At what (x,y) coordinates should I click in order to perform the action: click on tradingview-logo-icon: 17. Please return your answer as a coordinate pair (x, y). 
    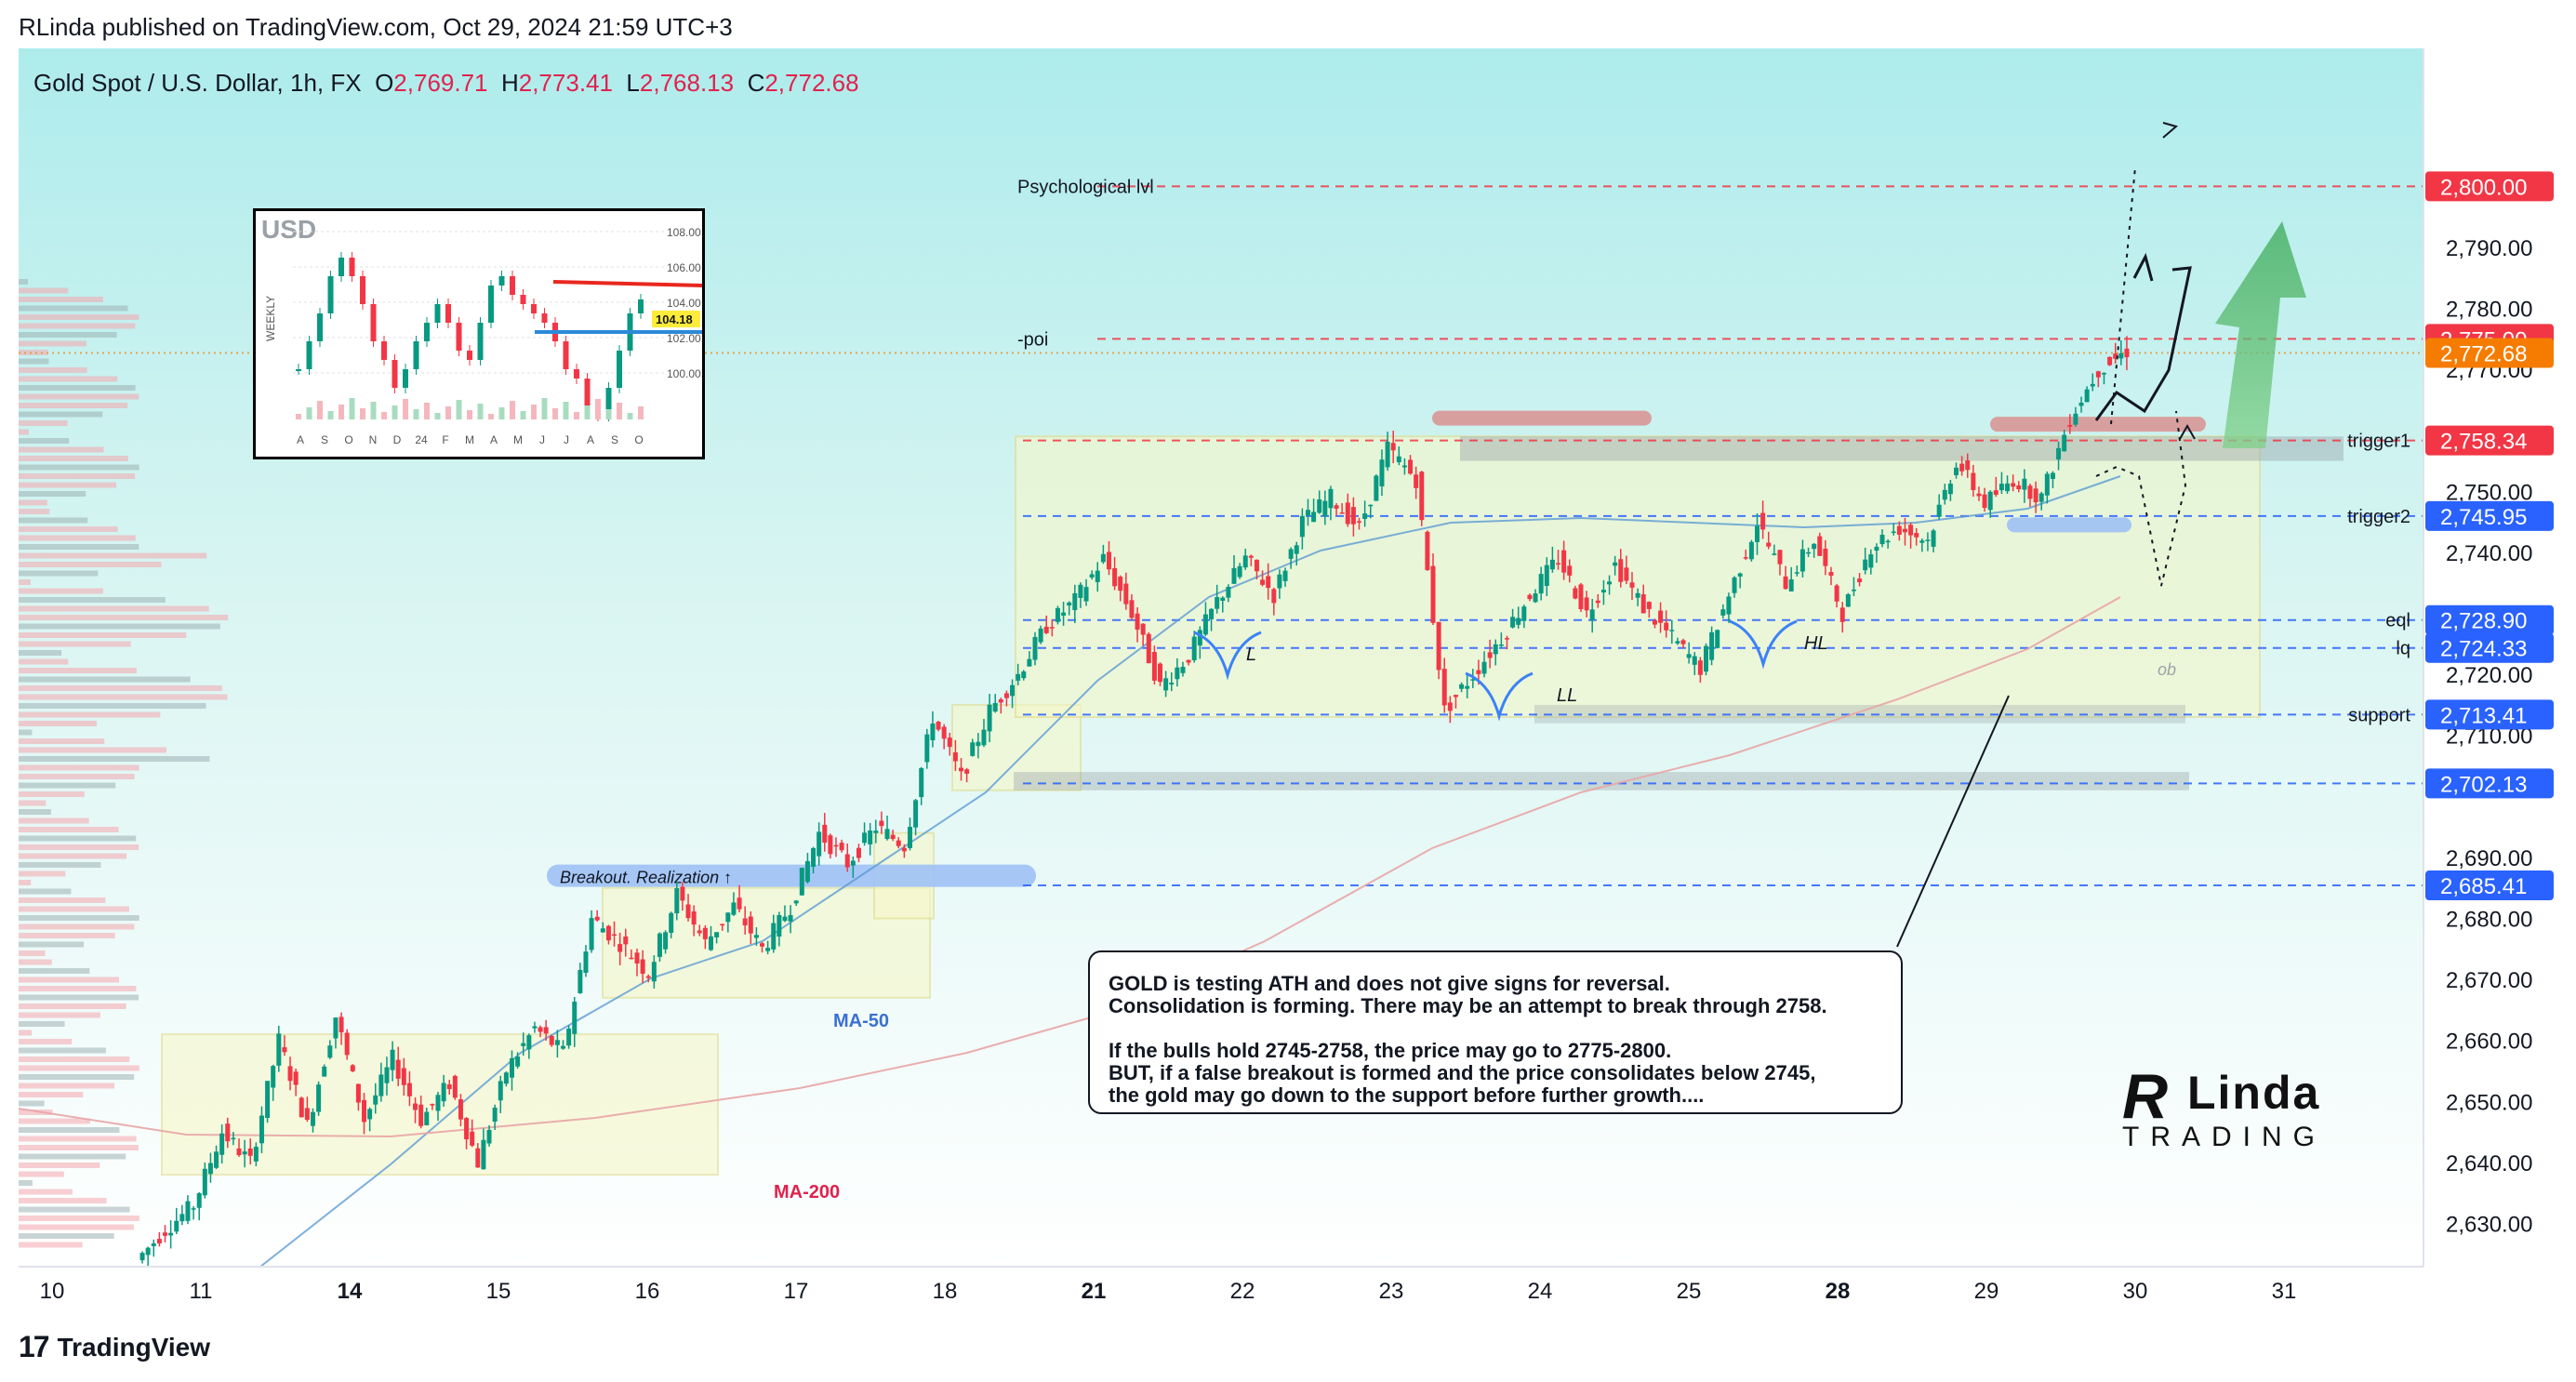
    Looking at the image, I should click on (34, 1347).